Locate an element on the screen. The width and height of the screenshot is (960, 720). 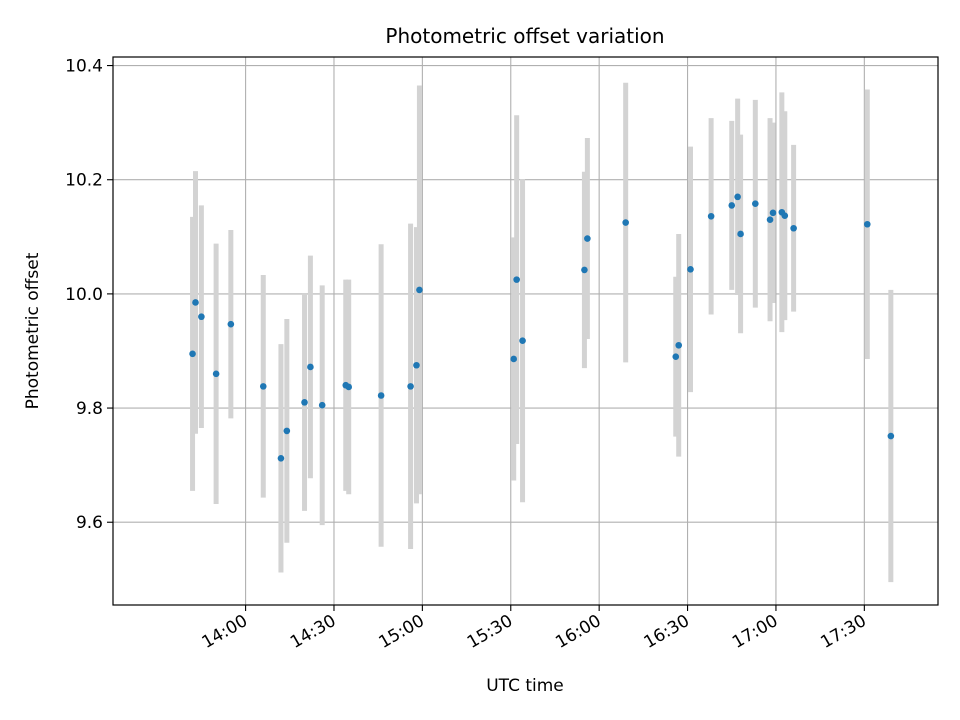
y-tick-label: 10.0 is located at coordinates (84, 295).